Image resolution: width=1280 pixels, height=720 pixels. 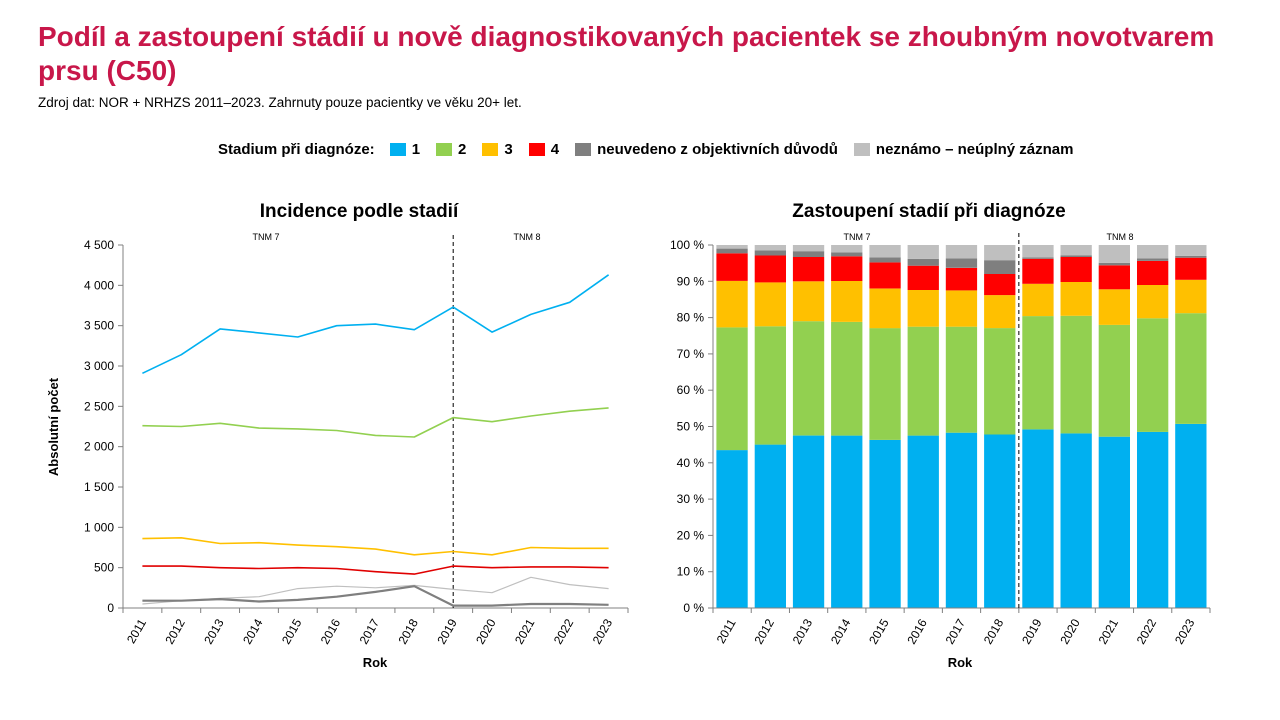 I want to click on legend-item-not-stated: neuvedeno z objektivních důvodů, so click(x=706, y=149).